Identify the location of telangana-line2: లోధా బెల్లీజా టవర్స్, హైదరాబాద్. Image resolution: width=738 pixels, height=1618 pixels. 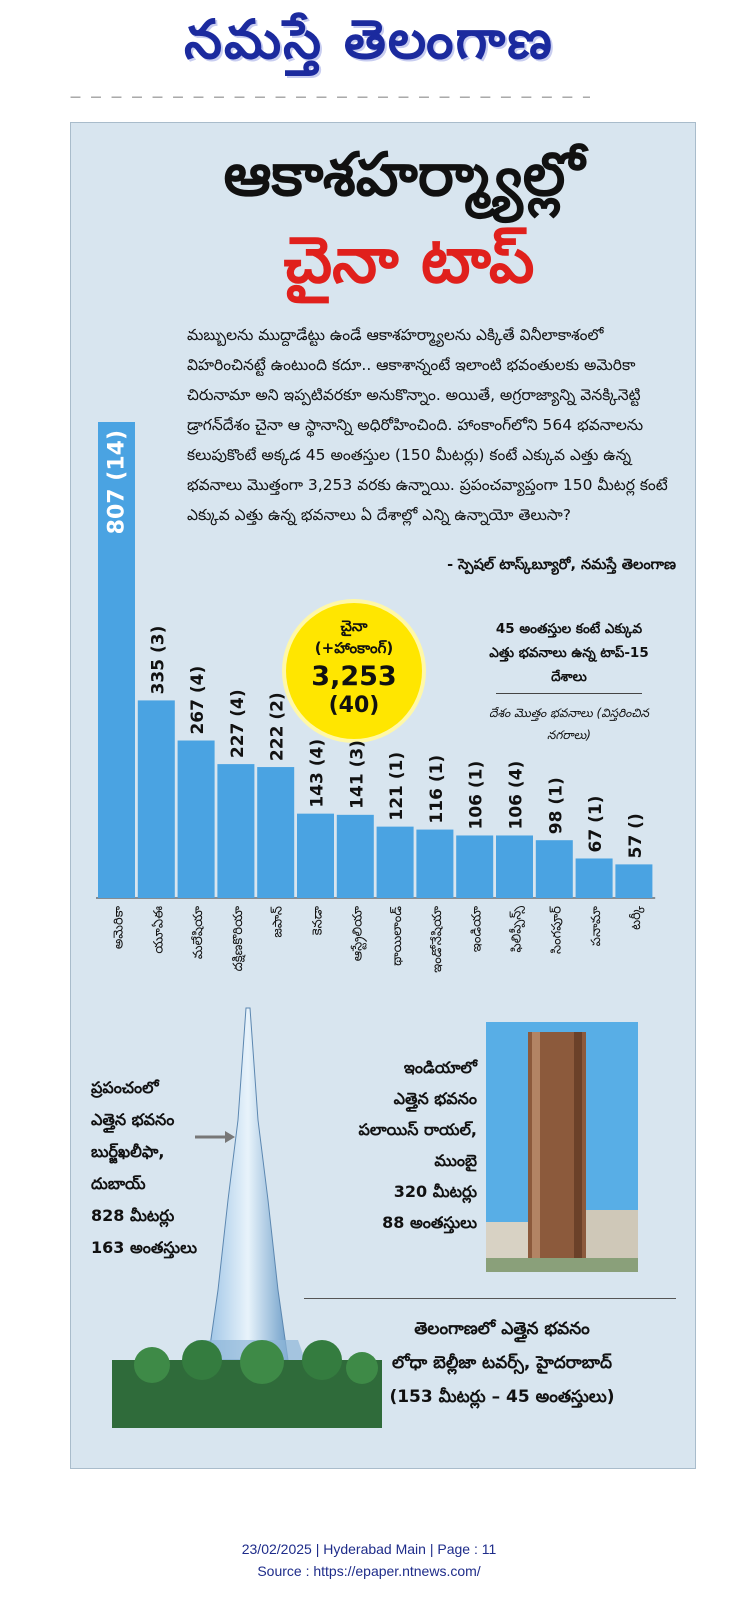
(502, 1363).